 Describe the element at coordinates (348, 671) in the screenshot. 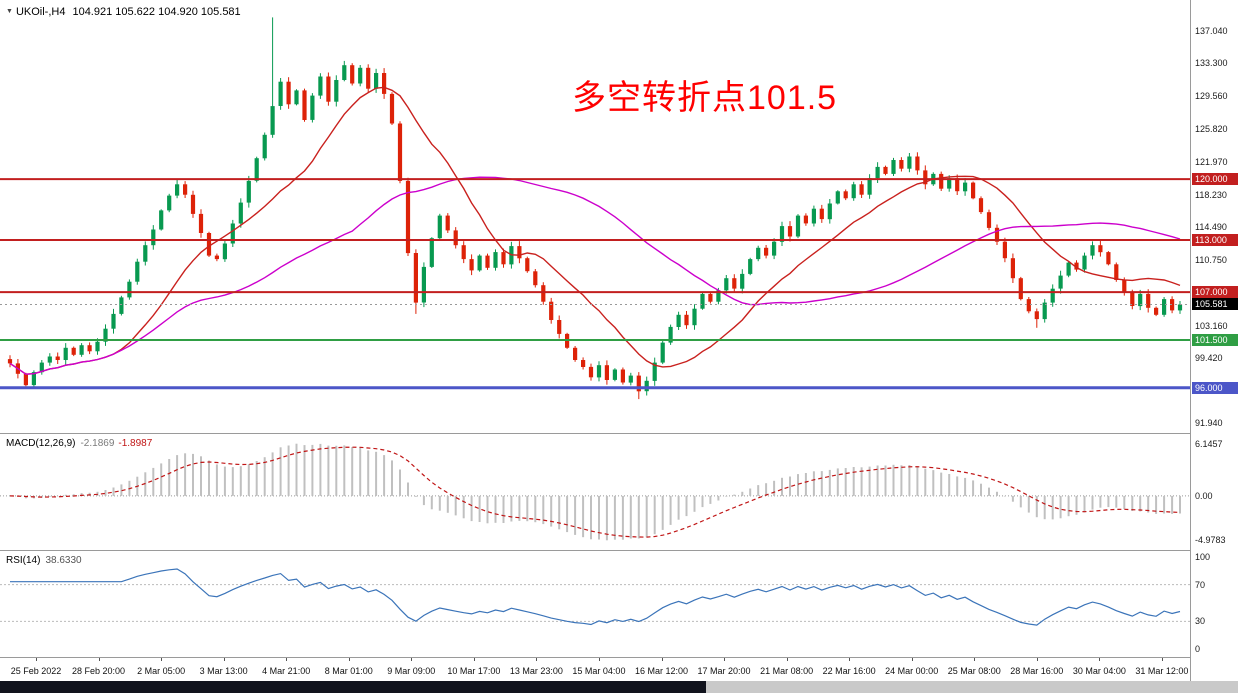

I see `time-axis-label: 8 Mar 01:00` at that location.